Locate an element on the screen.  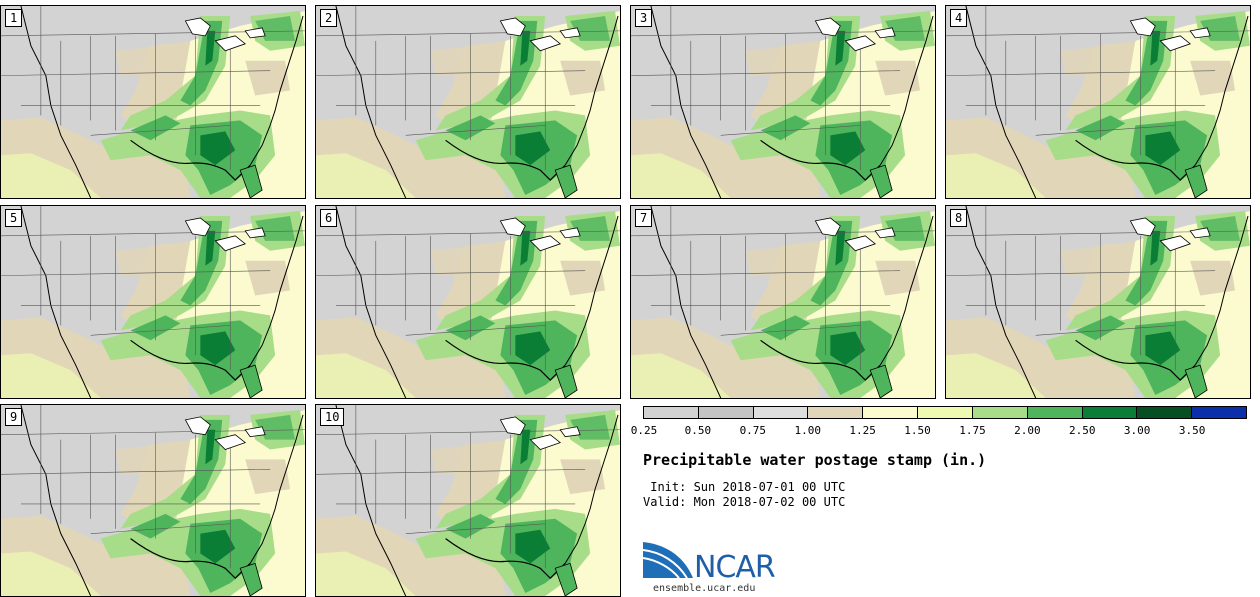
member-label: 6 is located at coordinates (329, 218).